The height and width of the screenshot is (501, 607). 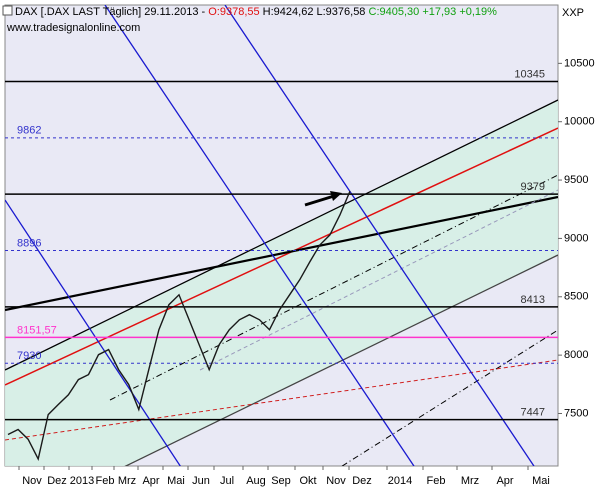 What do you see at coordinates (110, 12) in the screenshot?
I see `header-instrument: DAX [.DAX LAST Täglich] 29.11.2013 -` at bounding box center [110, 12].